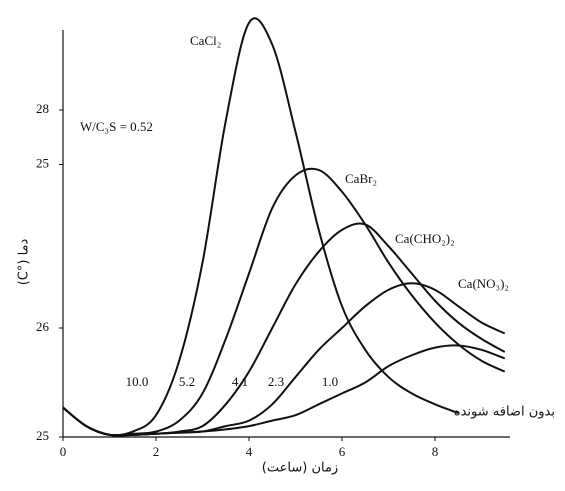  Describe the element at coordinates (24, 262) in the screenshot. I see `y-axis-label: دما (°C)` at that location.